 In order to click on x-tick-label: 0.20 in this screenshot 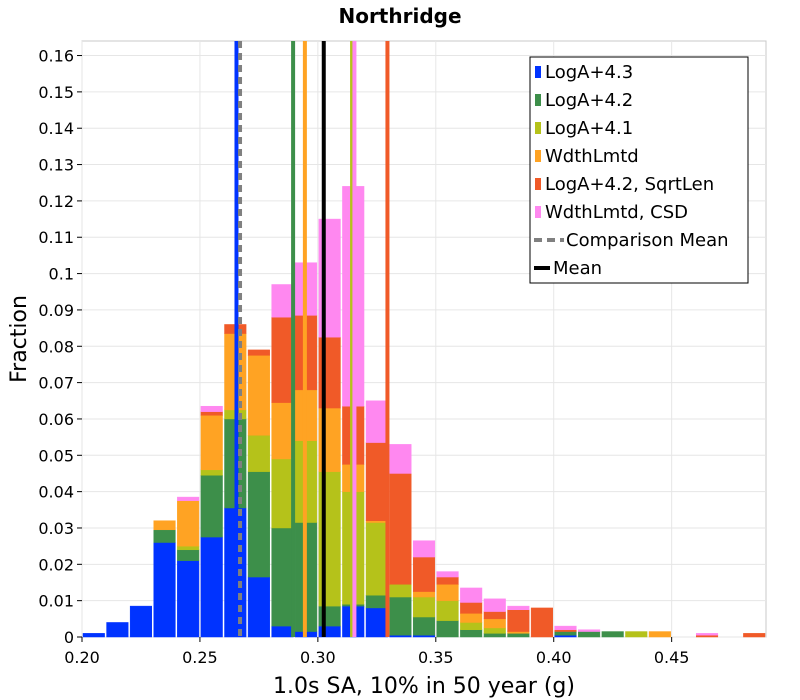, I will do `click(82, 657)`.